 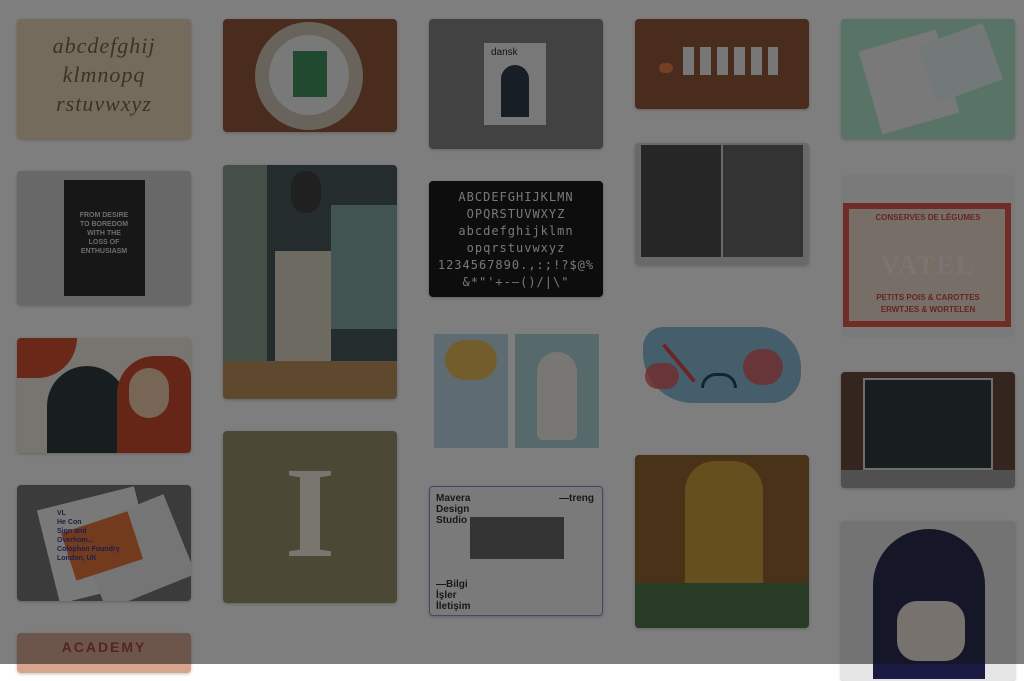 What do you see at coordinates (931, 631) in the screenshot?
I see `portrait-hands` at bounding box center [931, 631].